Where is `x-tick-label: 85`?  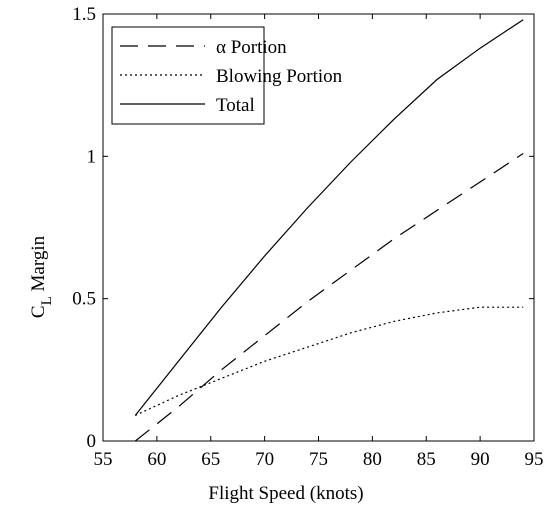 x-tick-label: 85 is located at coordinates (426, 459).